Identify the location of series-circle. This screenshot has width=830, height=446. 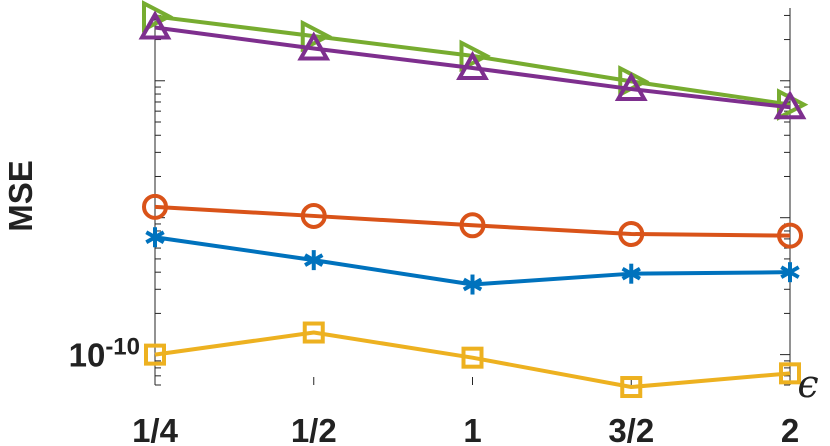
(472, 221).